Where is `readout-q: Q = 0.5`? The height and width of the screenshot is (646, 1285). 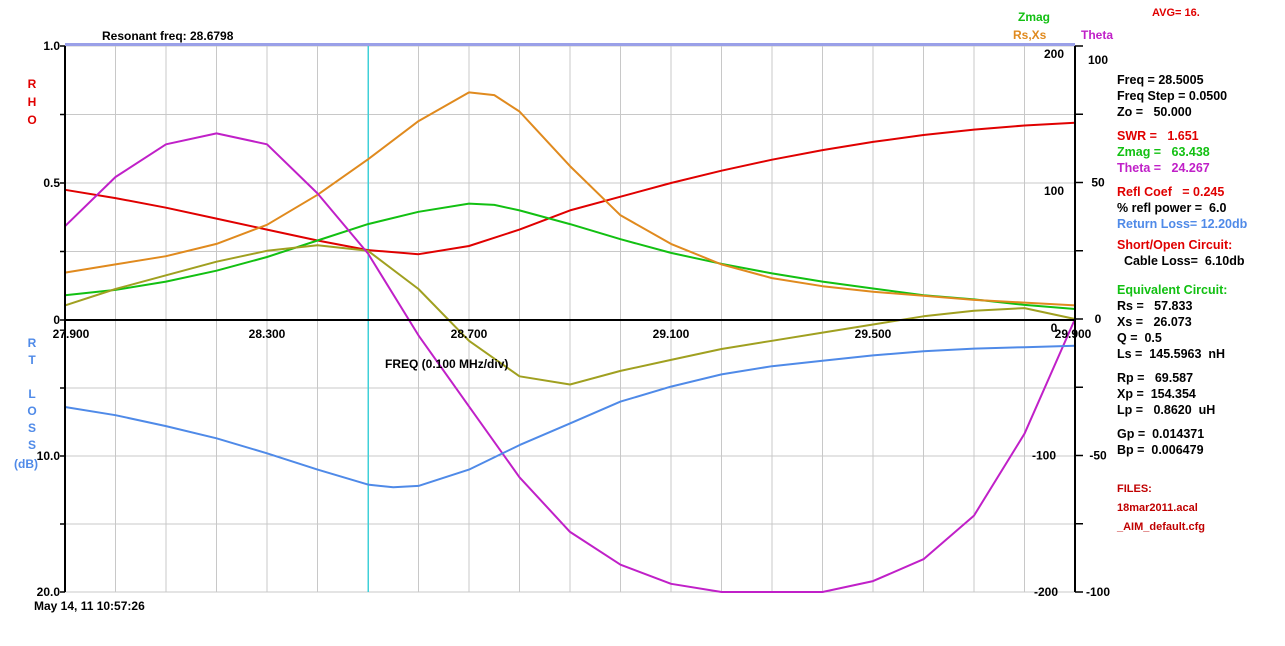 readout-q: Q = 0.5 is located at coordinates (1139, 338).